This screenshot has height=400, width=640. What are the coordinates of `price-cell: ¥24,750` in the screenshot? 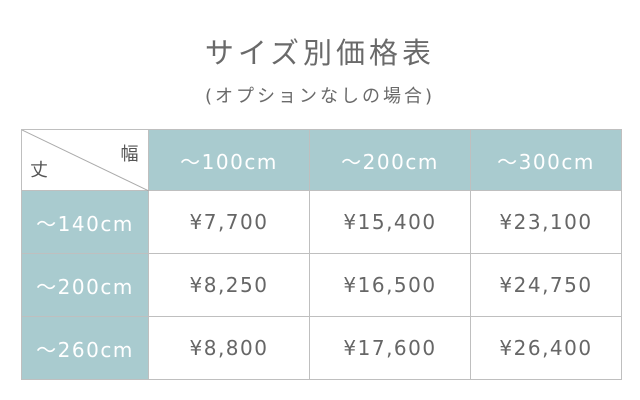 It's located at (546, 285).